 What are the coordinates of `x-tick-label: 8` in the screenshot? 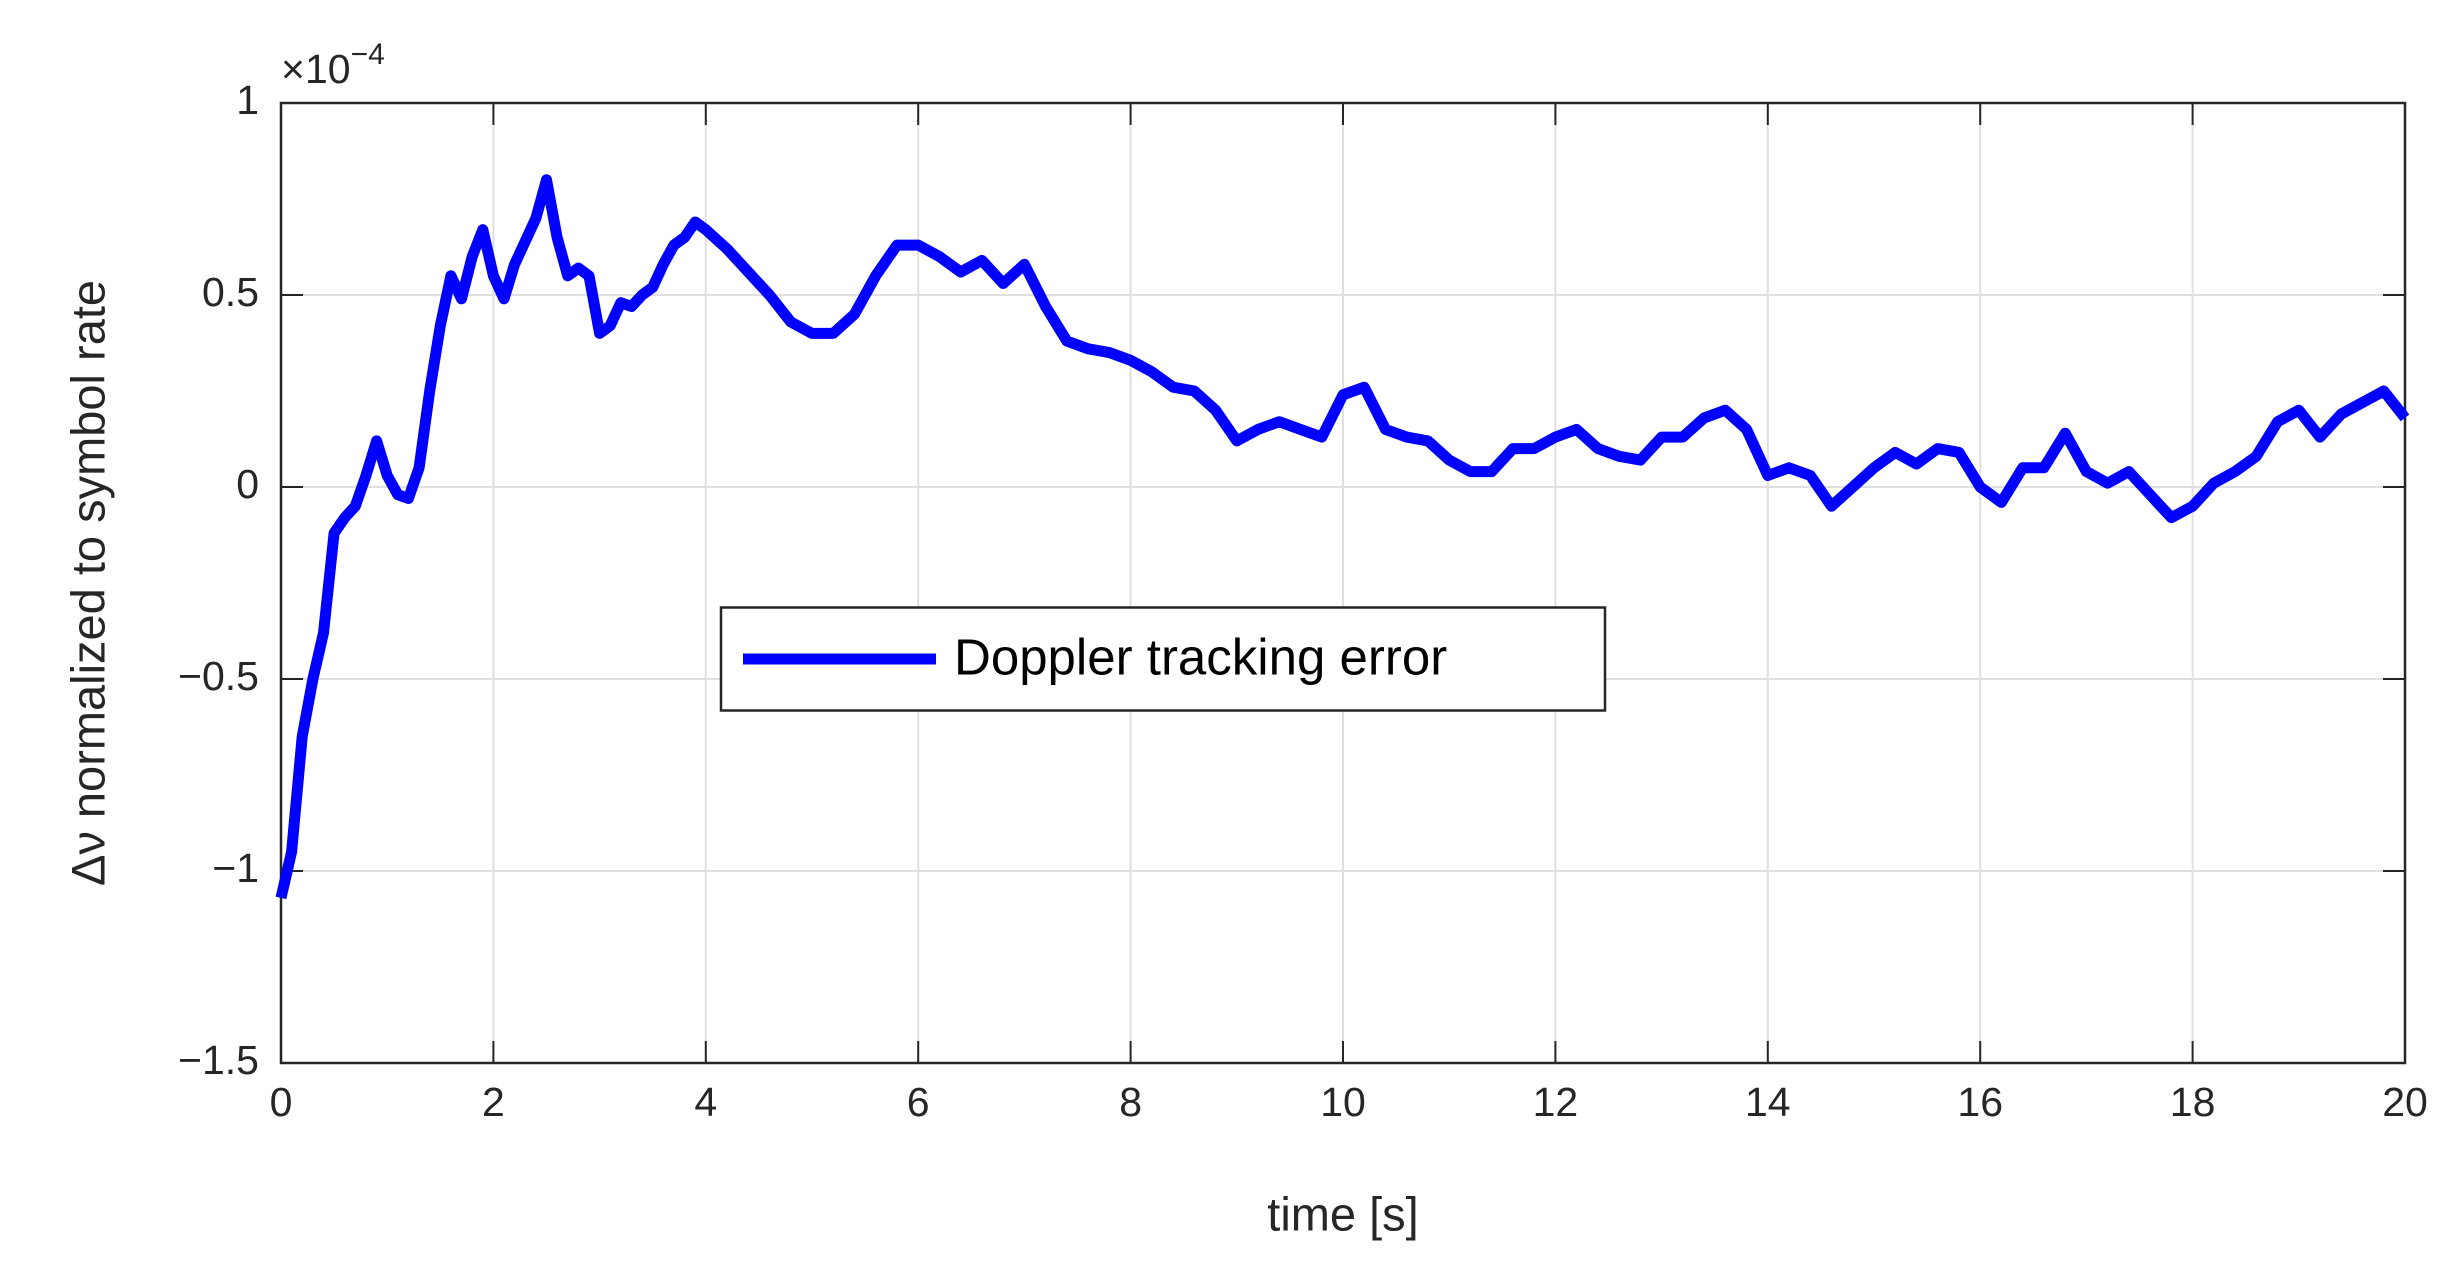 It's located at (1130, 1102).